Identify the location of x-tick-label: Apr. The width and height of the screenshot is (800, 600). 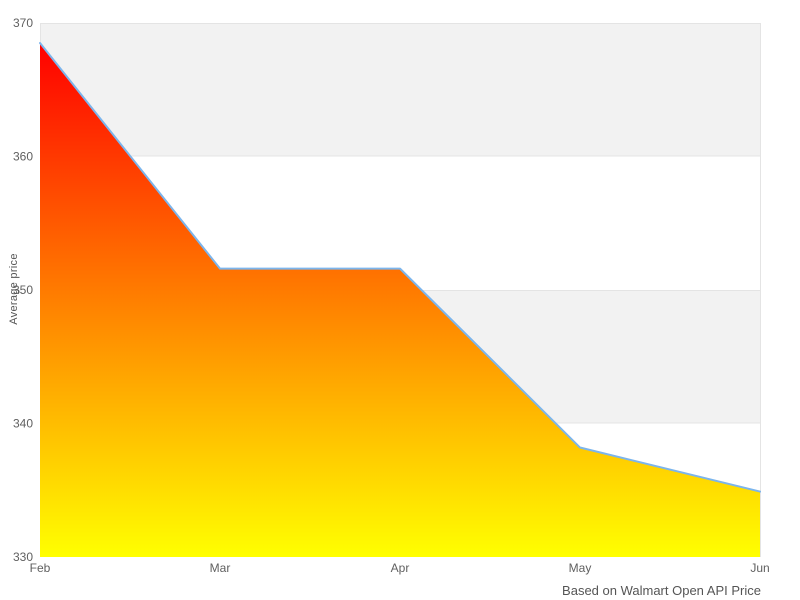
(400, 568).